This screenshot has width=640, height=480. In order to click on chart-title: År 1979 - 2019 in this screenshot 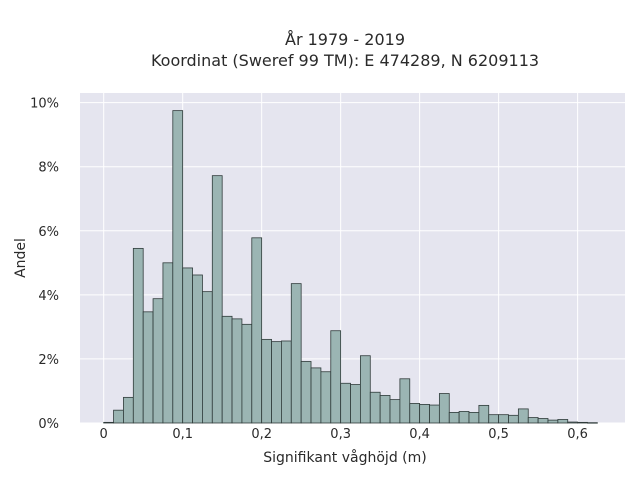, I will do `click(345, 39)`.